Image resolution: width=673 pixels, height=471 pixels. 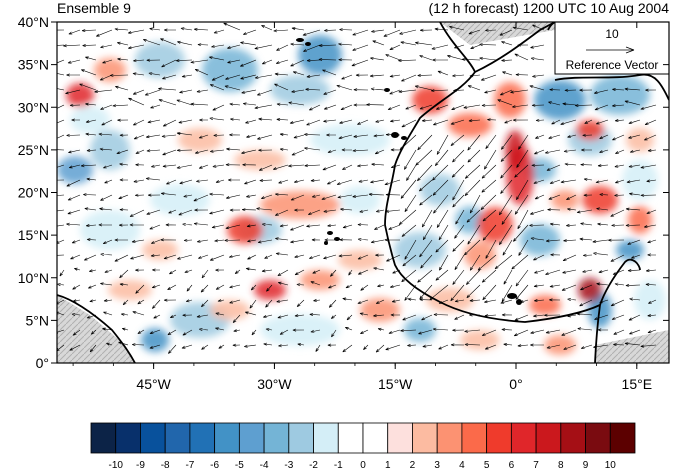 What do you see at coordinates (264, 465) in the screenshot?
I see `colorbar-label: -4` at bounding box center [264, 465].